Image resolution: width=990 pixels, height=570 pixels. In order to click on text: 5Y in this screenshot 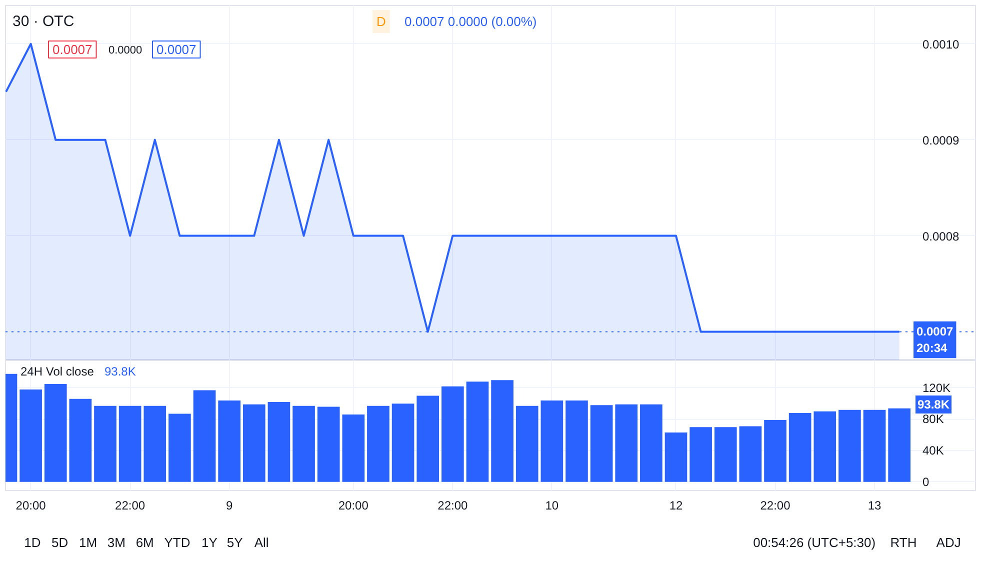, I will do `click(235, 542)`.